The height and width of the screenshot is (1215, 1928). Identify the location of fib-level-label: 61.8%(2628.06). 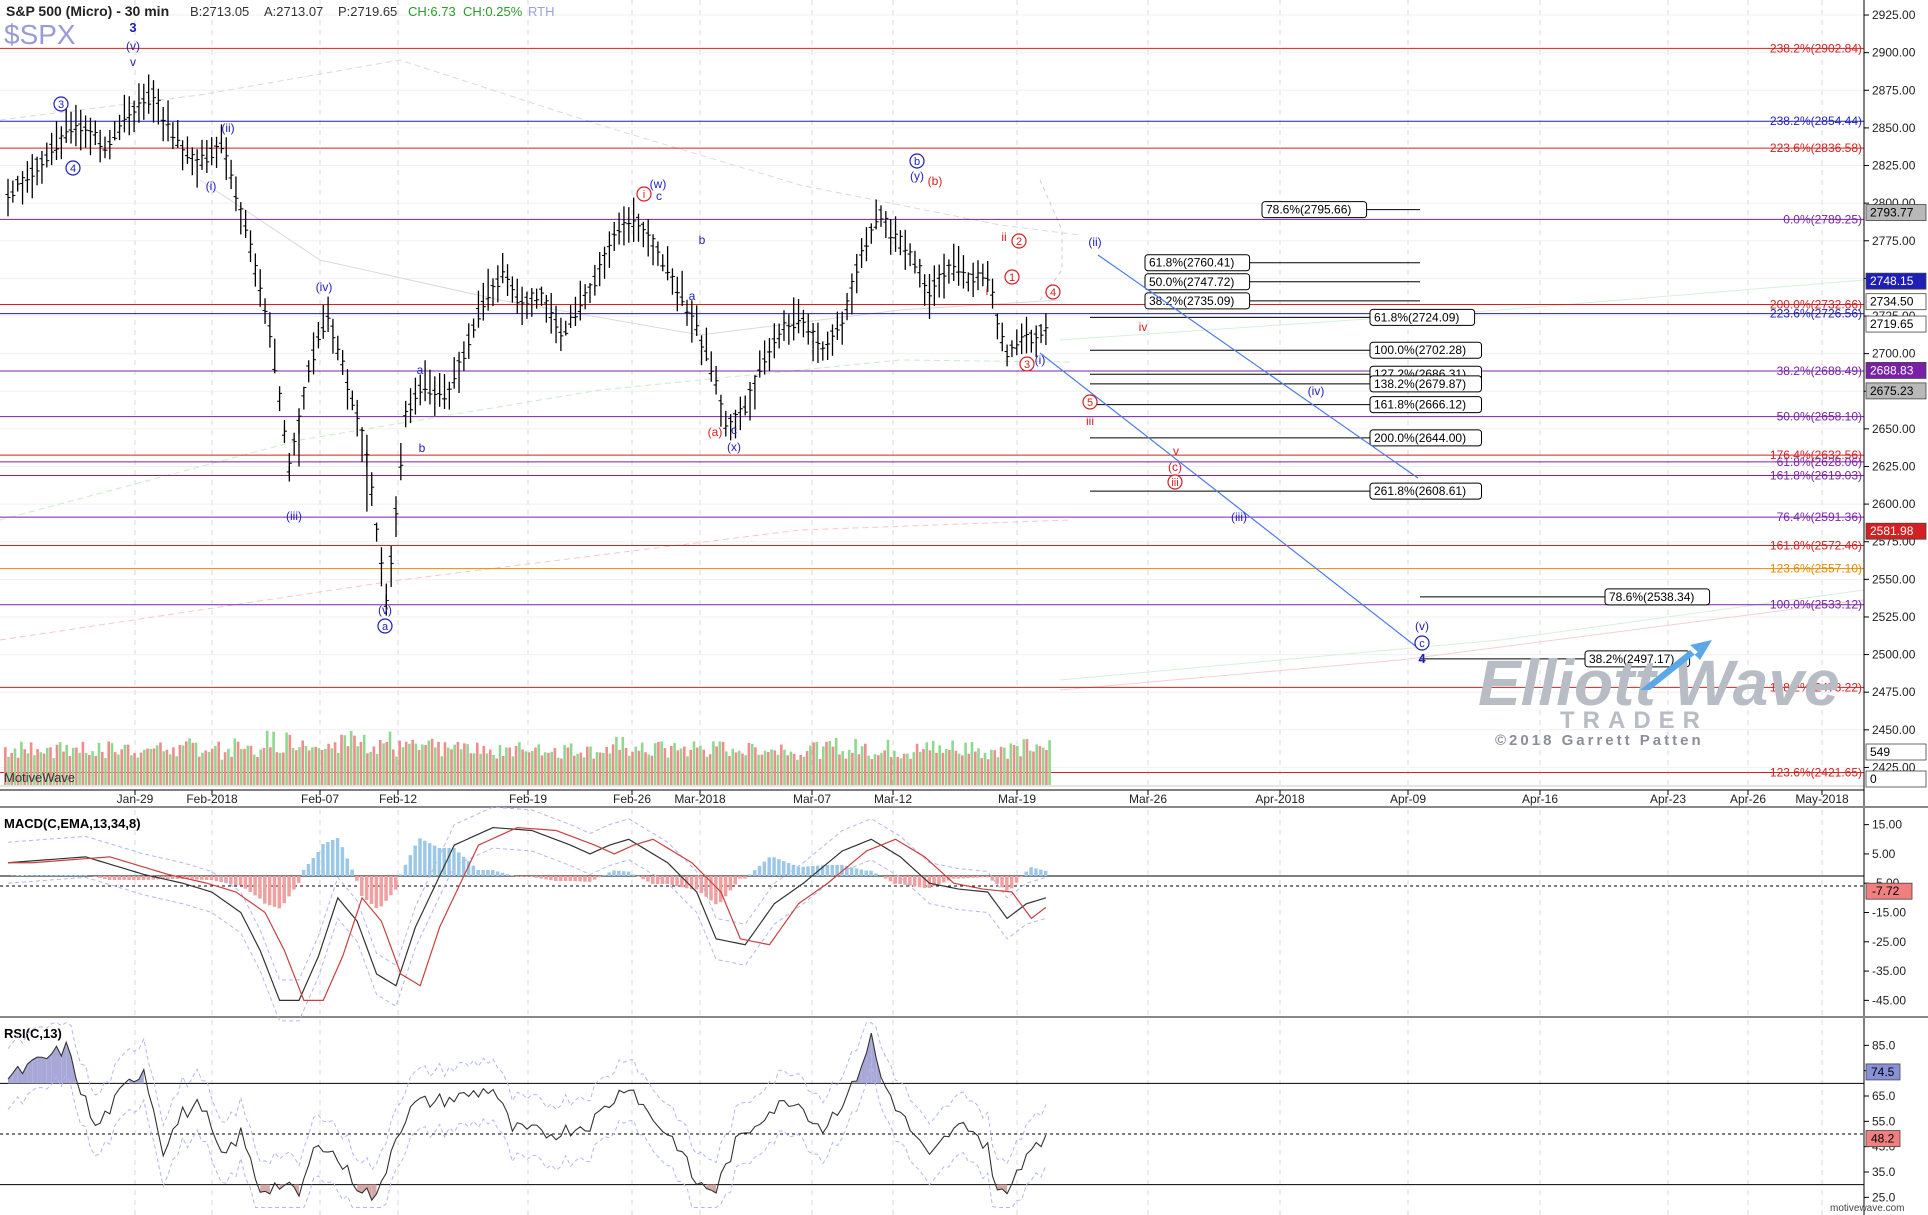
(1819, 462).